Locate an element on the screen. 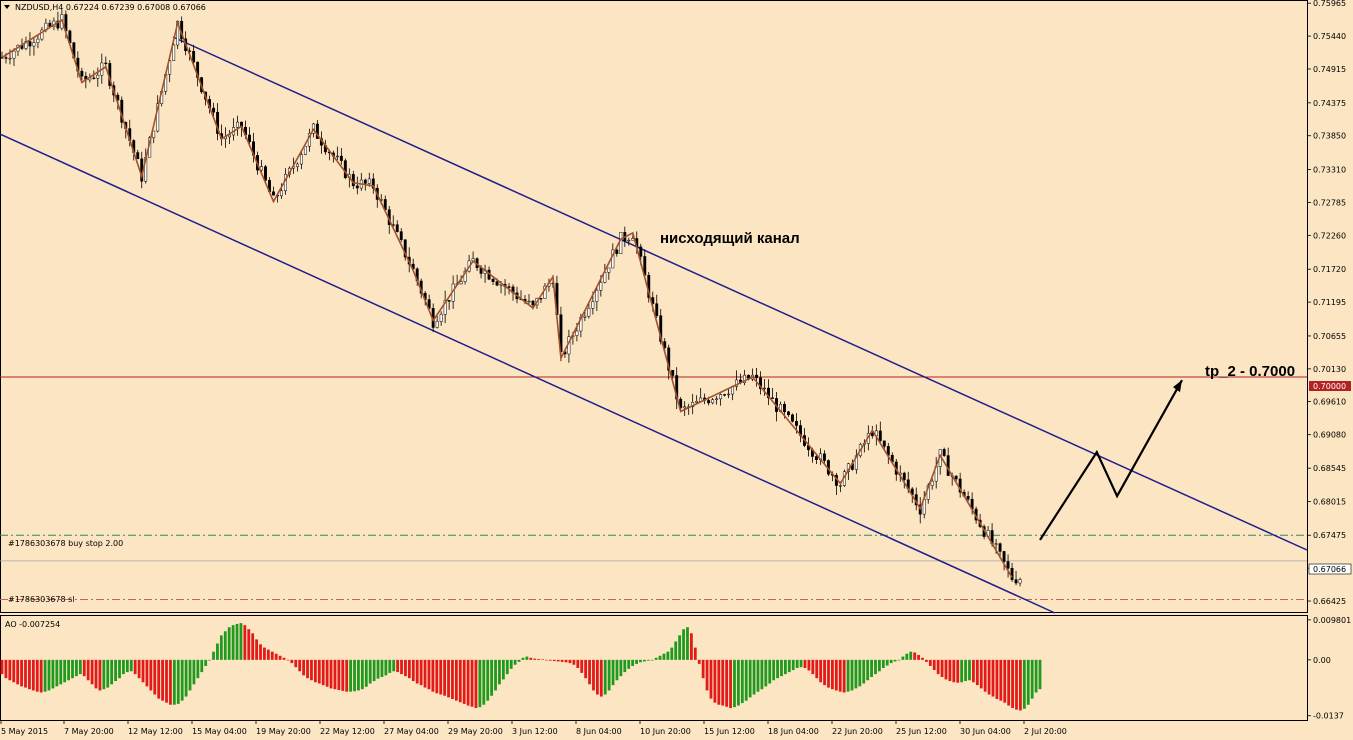 Image resolution: width=1353 pixels, height=740 pixels. time-tick-label: 10 Jun 20:00 is located at coordinates (665, 731).